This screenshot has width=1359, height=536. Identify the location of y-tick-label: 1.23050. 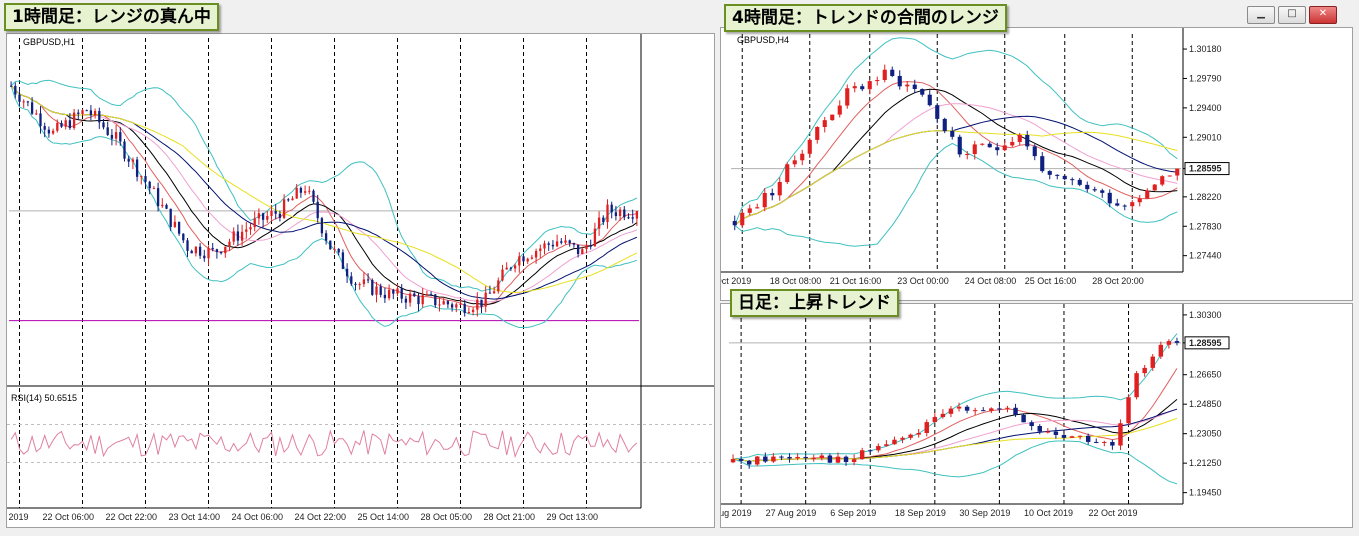
(1205, 434).